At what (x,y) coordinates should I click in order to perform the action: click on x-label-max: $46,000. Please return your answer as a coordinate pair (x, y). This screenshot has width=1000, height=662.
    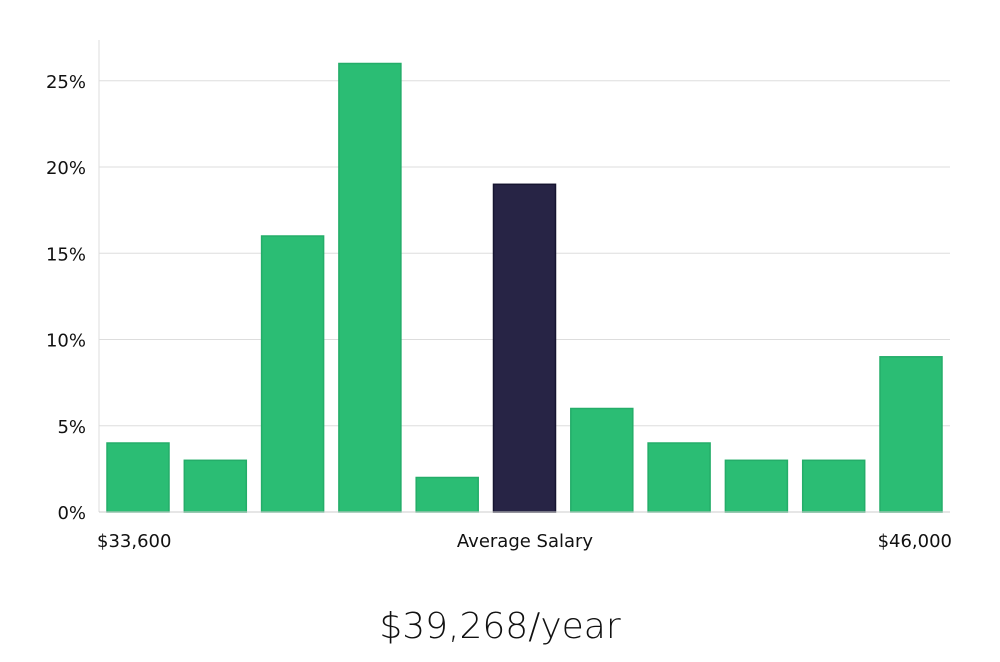
    Looking at the image, I should click on (915, 541).